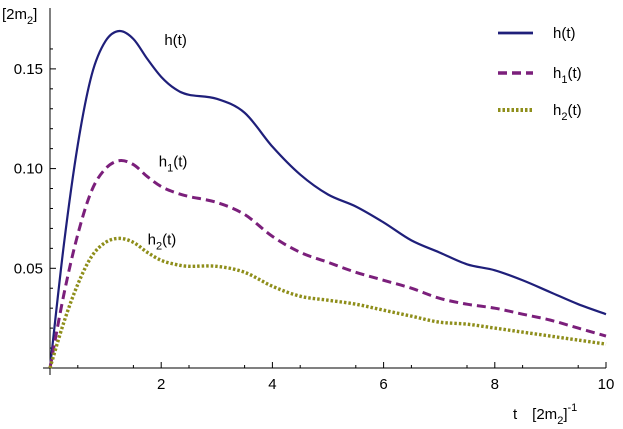 Image resolution: width=623 pixels, height=429 pixels. What do you see at coordinates (495, 384) in the screenshot?
I see `x-tick-label: 8` at bounding box center [495, 384].